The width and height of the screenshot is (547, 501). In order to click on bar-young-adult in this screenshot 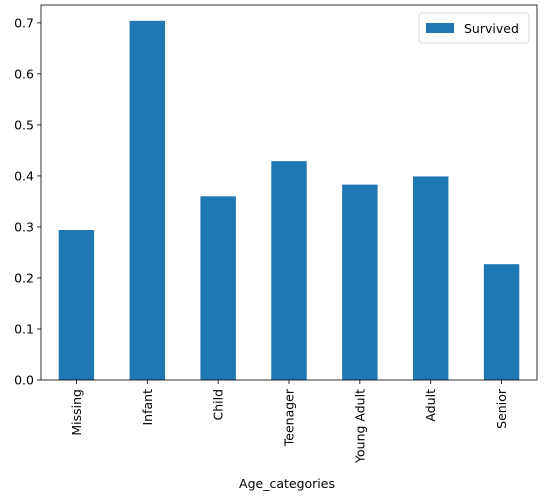, I will do `click(360, 282)`.